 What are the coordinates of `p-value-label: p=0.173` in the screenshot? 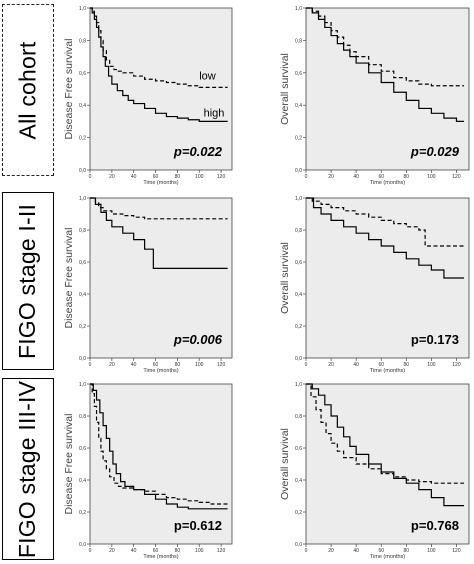 It's located at (435, 339).